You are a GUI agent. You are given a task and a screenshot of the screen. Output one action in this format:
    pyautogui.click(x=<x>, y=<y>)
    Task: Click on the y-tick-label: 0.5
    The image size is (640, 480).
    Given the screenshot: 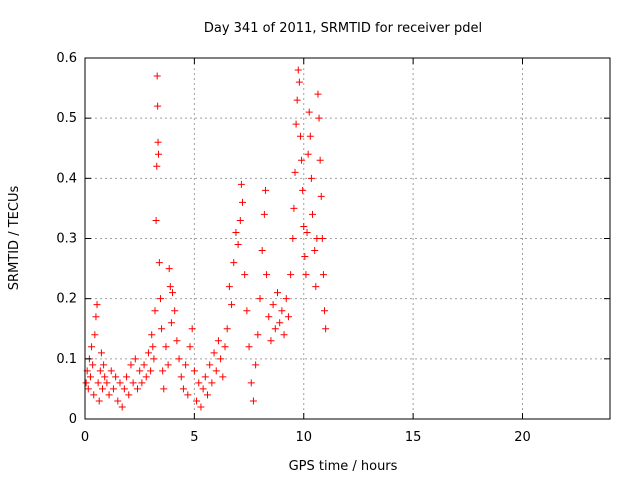 What is the action you would take?
    pyautogui.click(x=66, y=118)
    